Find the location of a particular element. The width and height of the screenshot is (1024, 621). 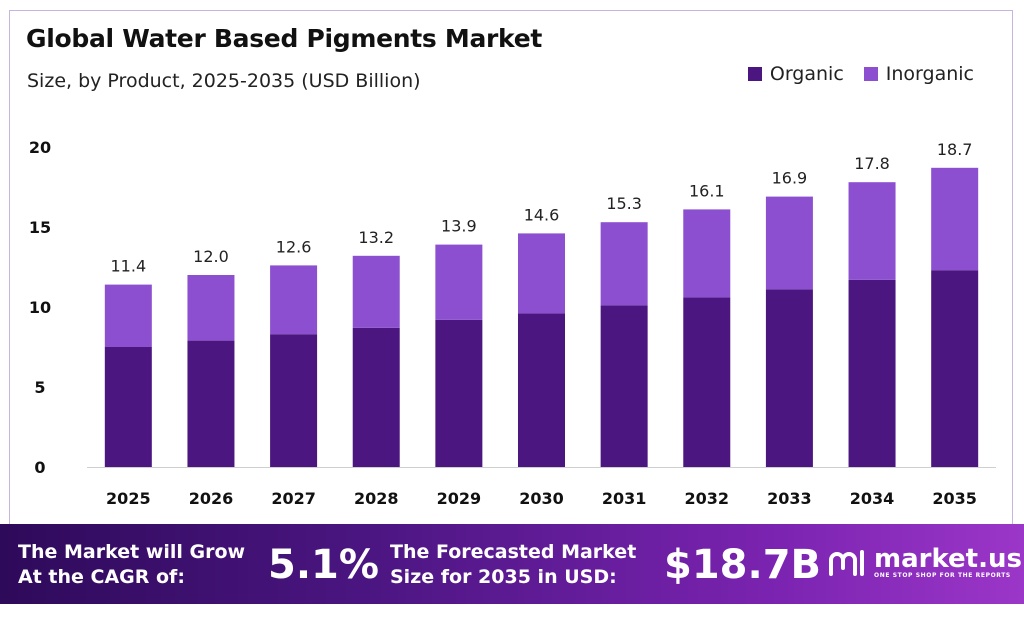

x-tick-label-2028: 2028 is located at coordinates (376, 498).